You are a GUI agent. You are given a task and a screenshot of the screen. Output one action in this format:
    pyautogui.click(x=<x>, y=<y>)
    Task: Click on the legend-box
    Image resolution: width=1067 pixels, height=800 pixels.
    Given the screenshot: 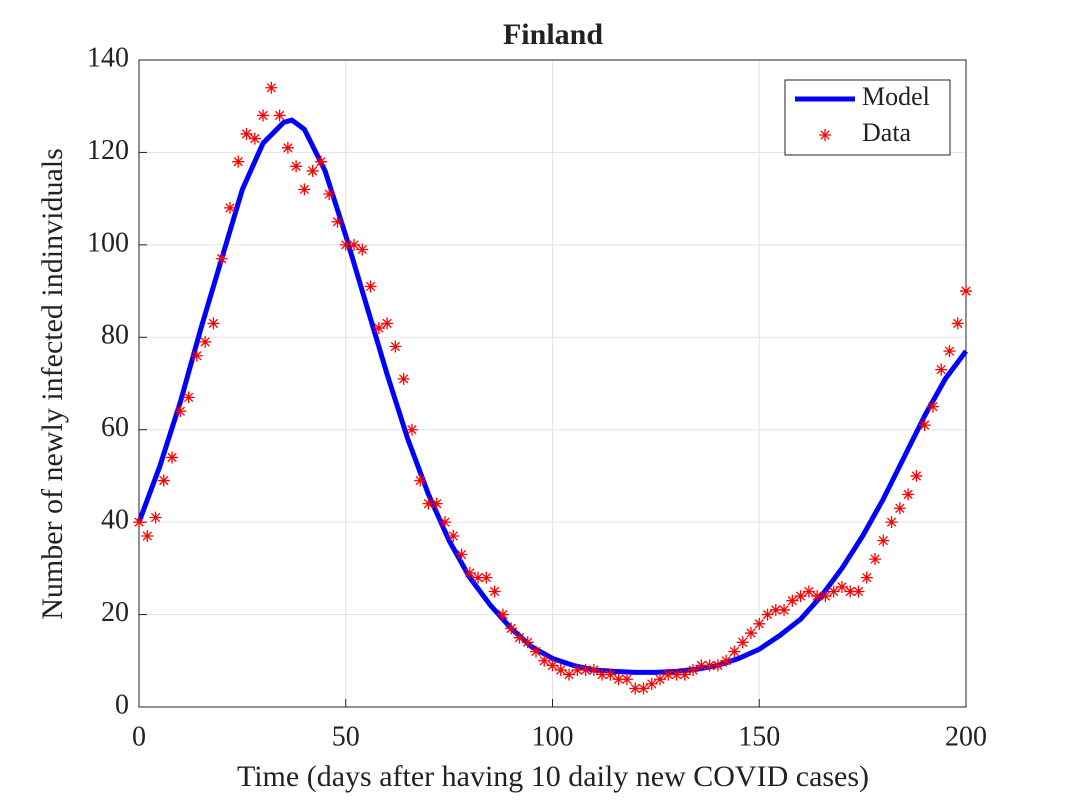 What is the action you would take?
    pyautogui.click(x=867, y=117)
    